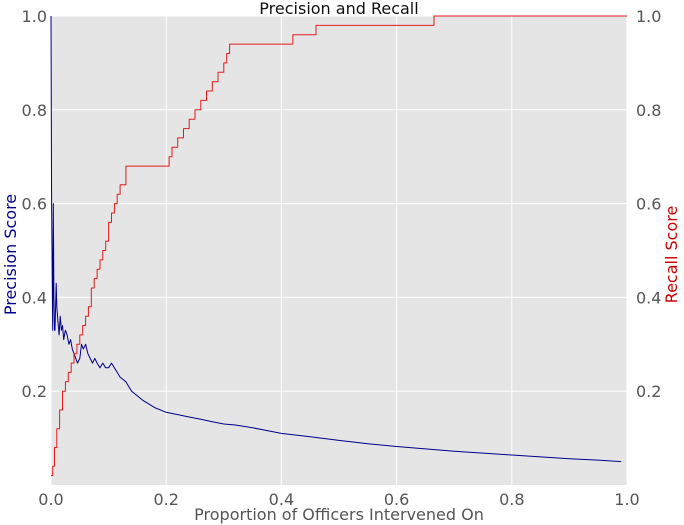 The height and width of the screenshot is (525, 684). I want to click on x-tick-label: 0.6, so click(396, 499).